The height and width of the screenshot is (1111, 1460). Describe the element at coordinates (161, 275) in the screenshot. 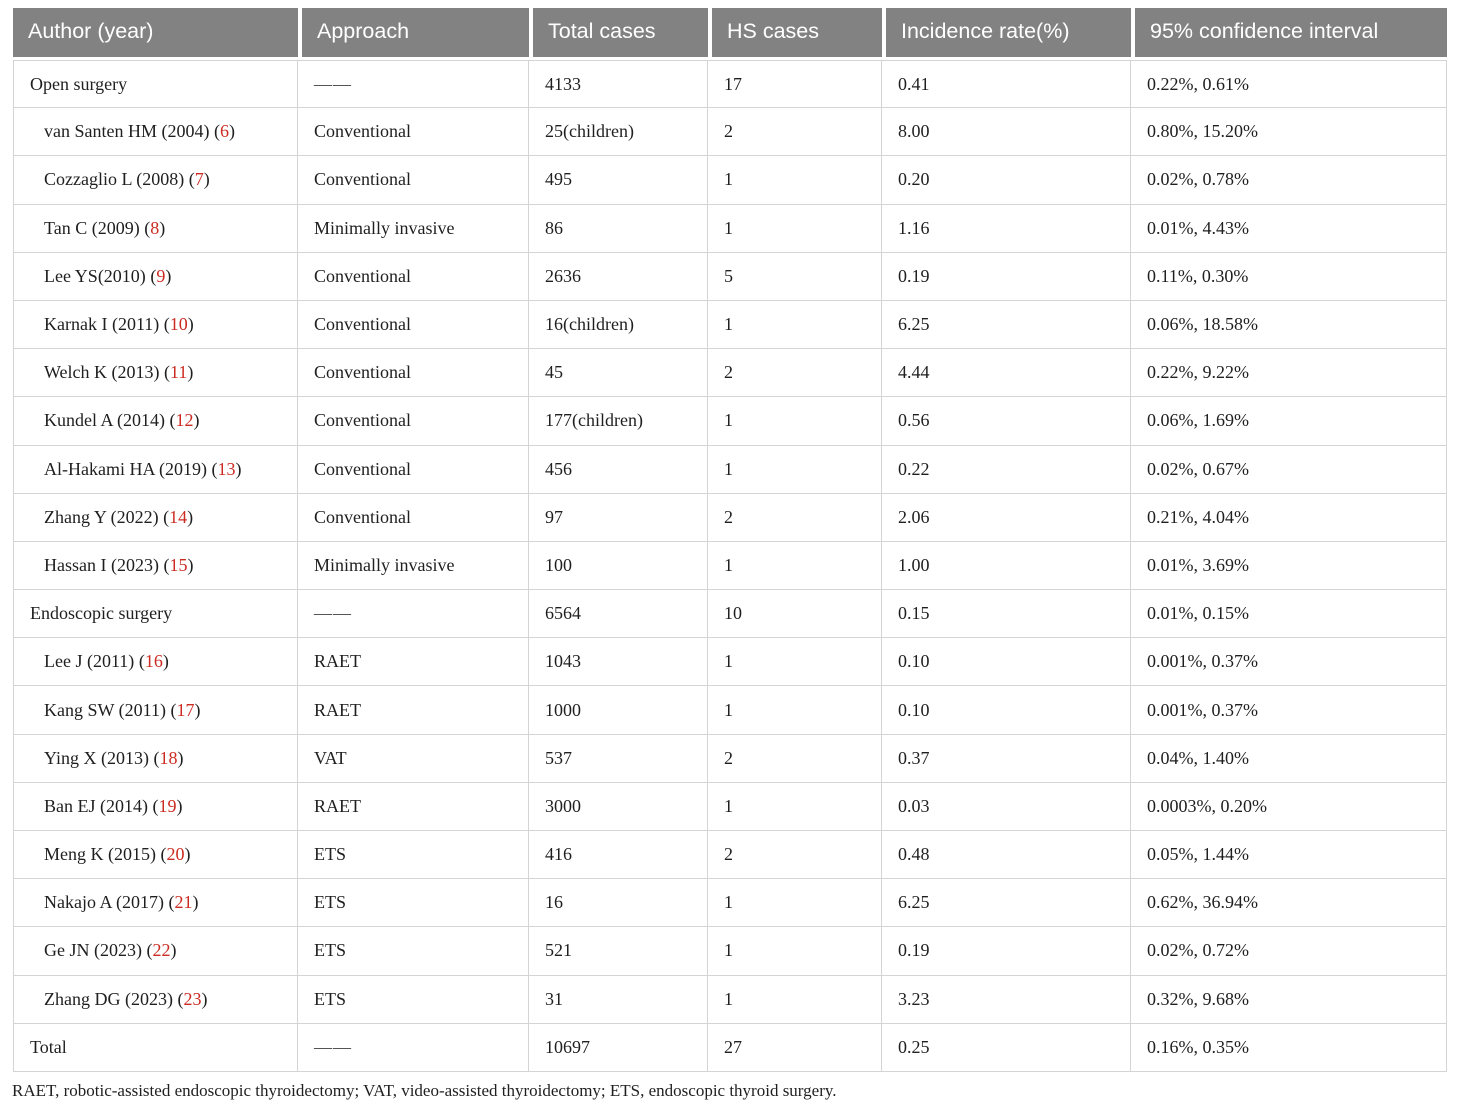

I see `citation-link: 9` at that location.